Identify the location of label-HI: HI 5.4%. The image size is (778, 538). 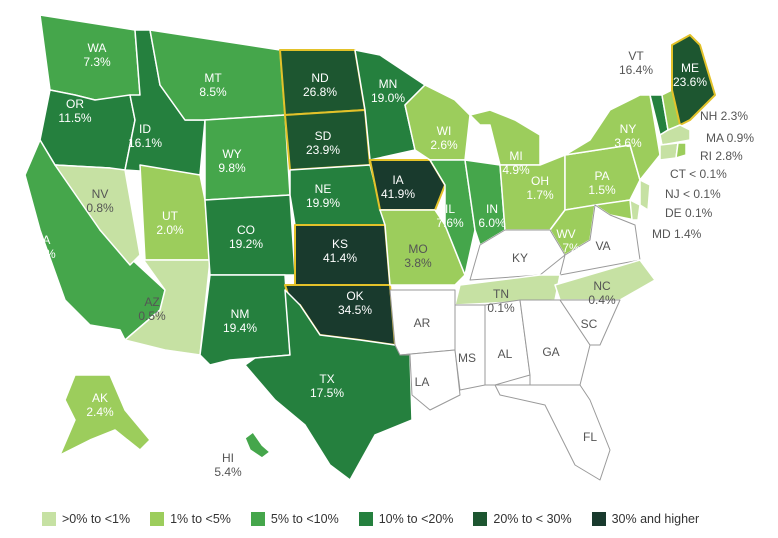
(228, 465).